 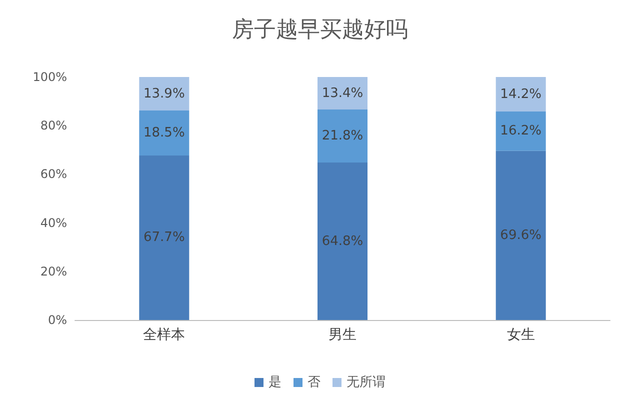 I want to click on y-tick-label: 60%, so click(x=53, y=174).